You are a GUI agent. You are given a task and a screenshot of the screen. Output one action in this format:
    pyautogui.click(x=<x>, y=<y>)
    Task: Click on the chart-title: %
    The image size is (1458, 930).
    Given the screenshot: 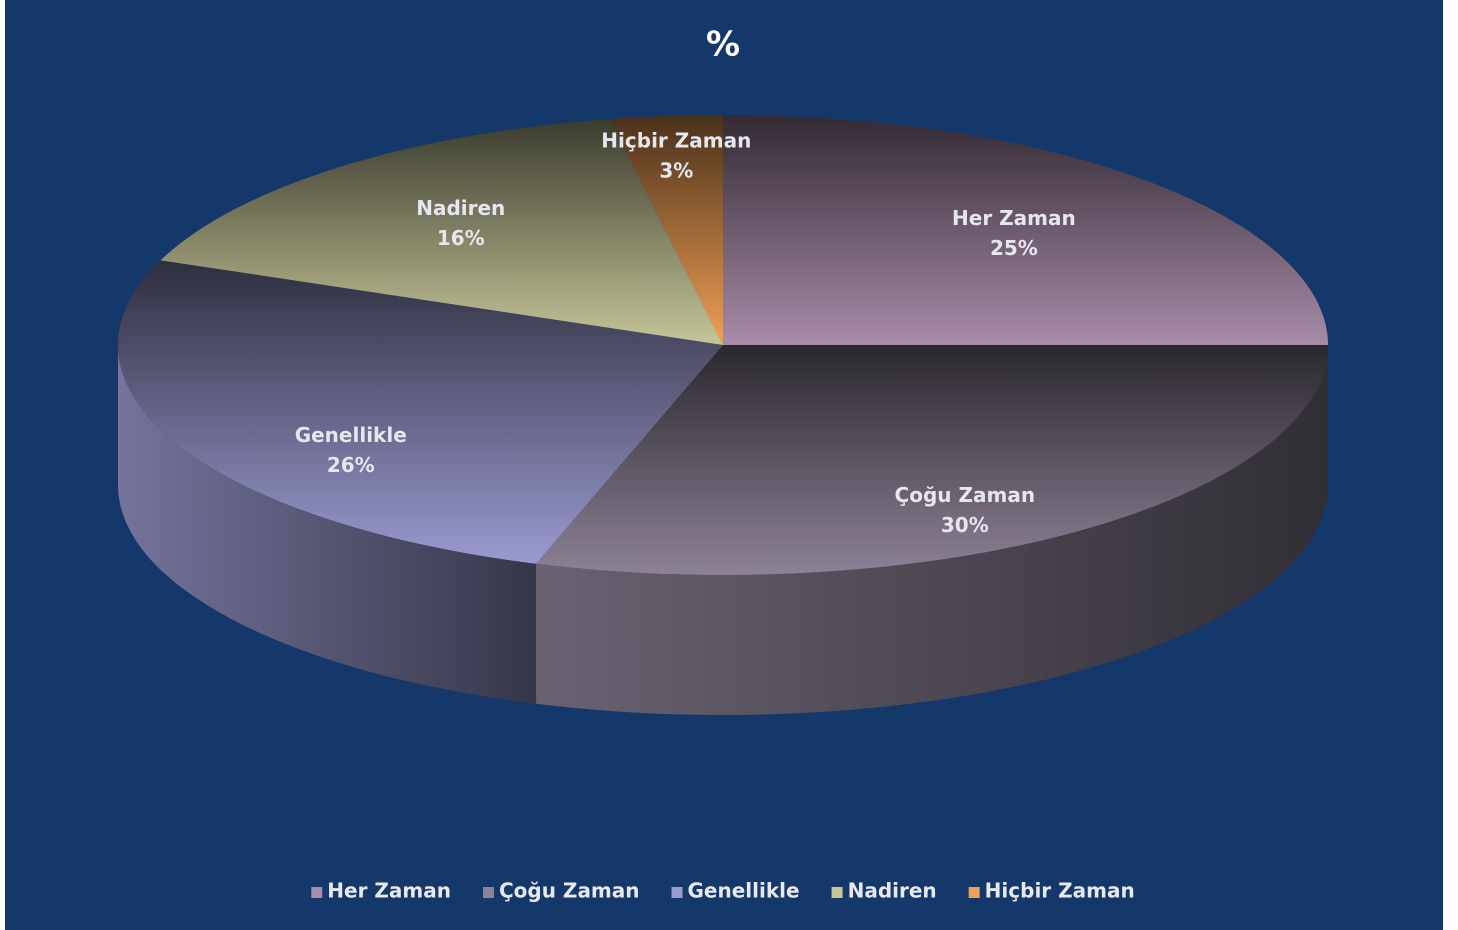 What is the action you would take?
    pyautogui.click(x=723, y=45)
    